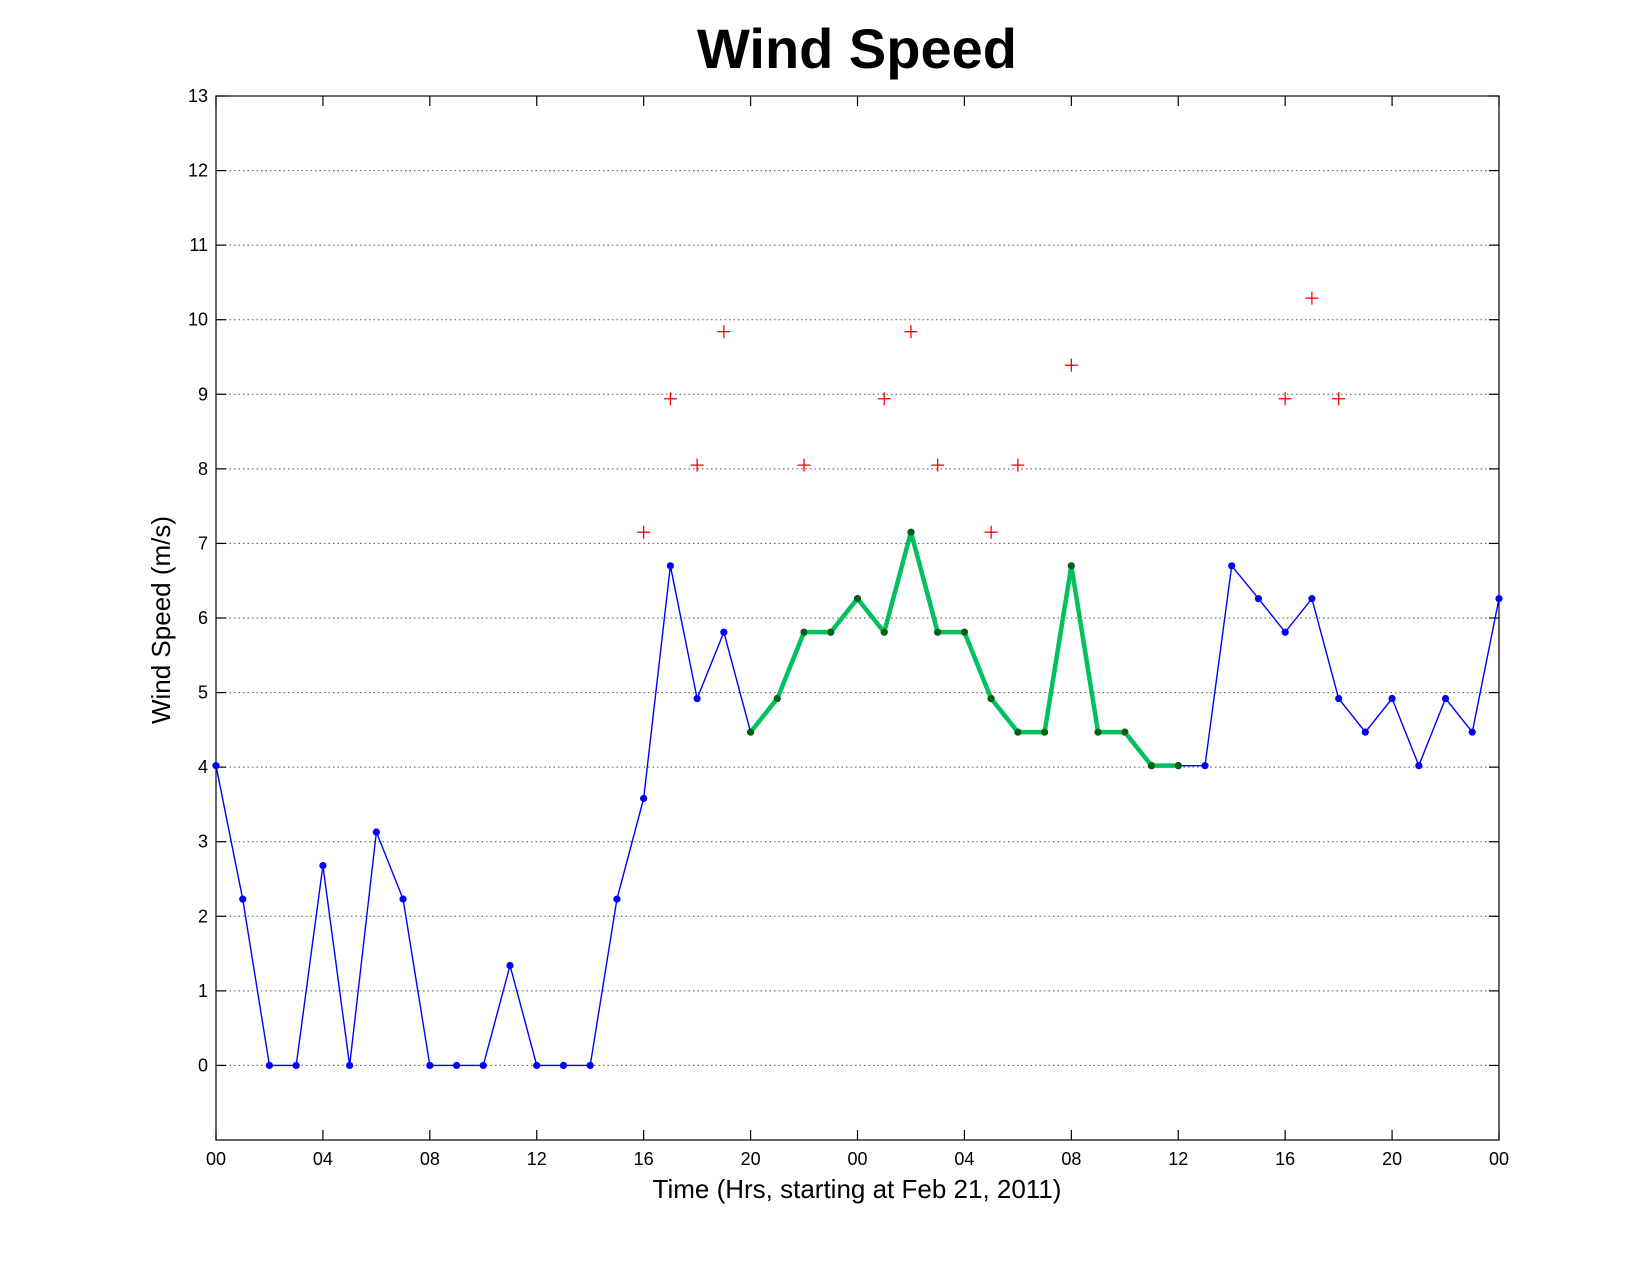 This screenshot has width=1650, height=1275. What do you see at coordinates (203, 1065) in the screenshot?
I see `y-tick-label: 0` at bounding box center [203, 1065].